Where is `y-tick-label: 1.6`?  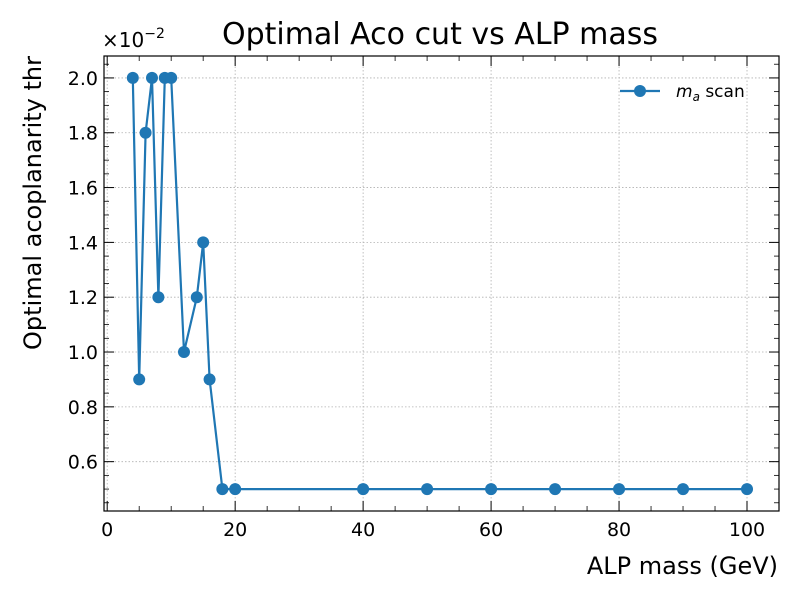 y-tick-label: 1.6 is located at coordinates (83, 189).